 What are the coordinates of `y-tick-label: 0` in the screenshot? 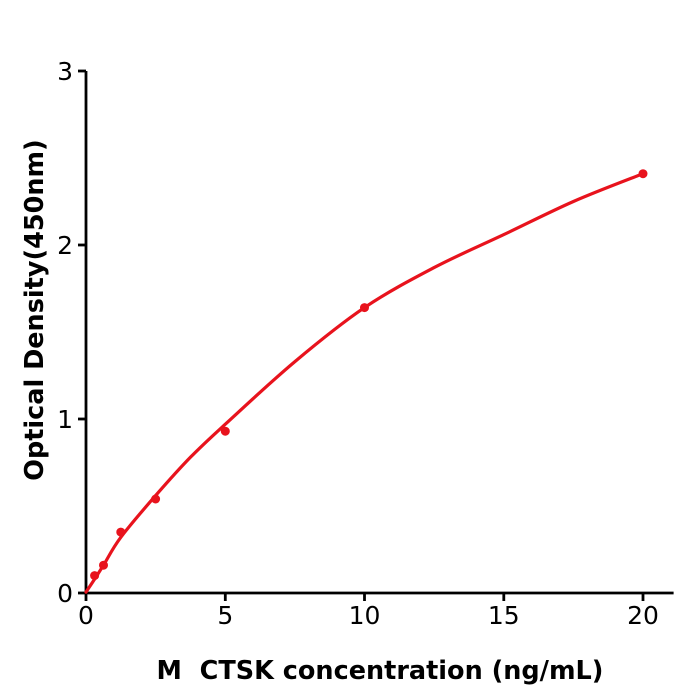 It's located at (65, 593).